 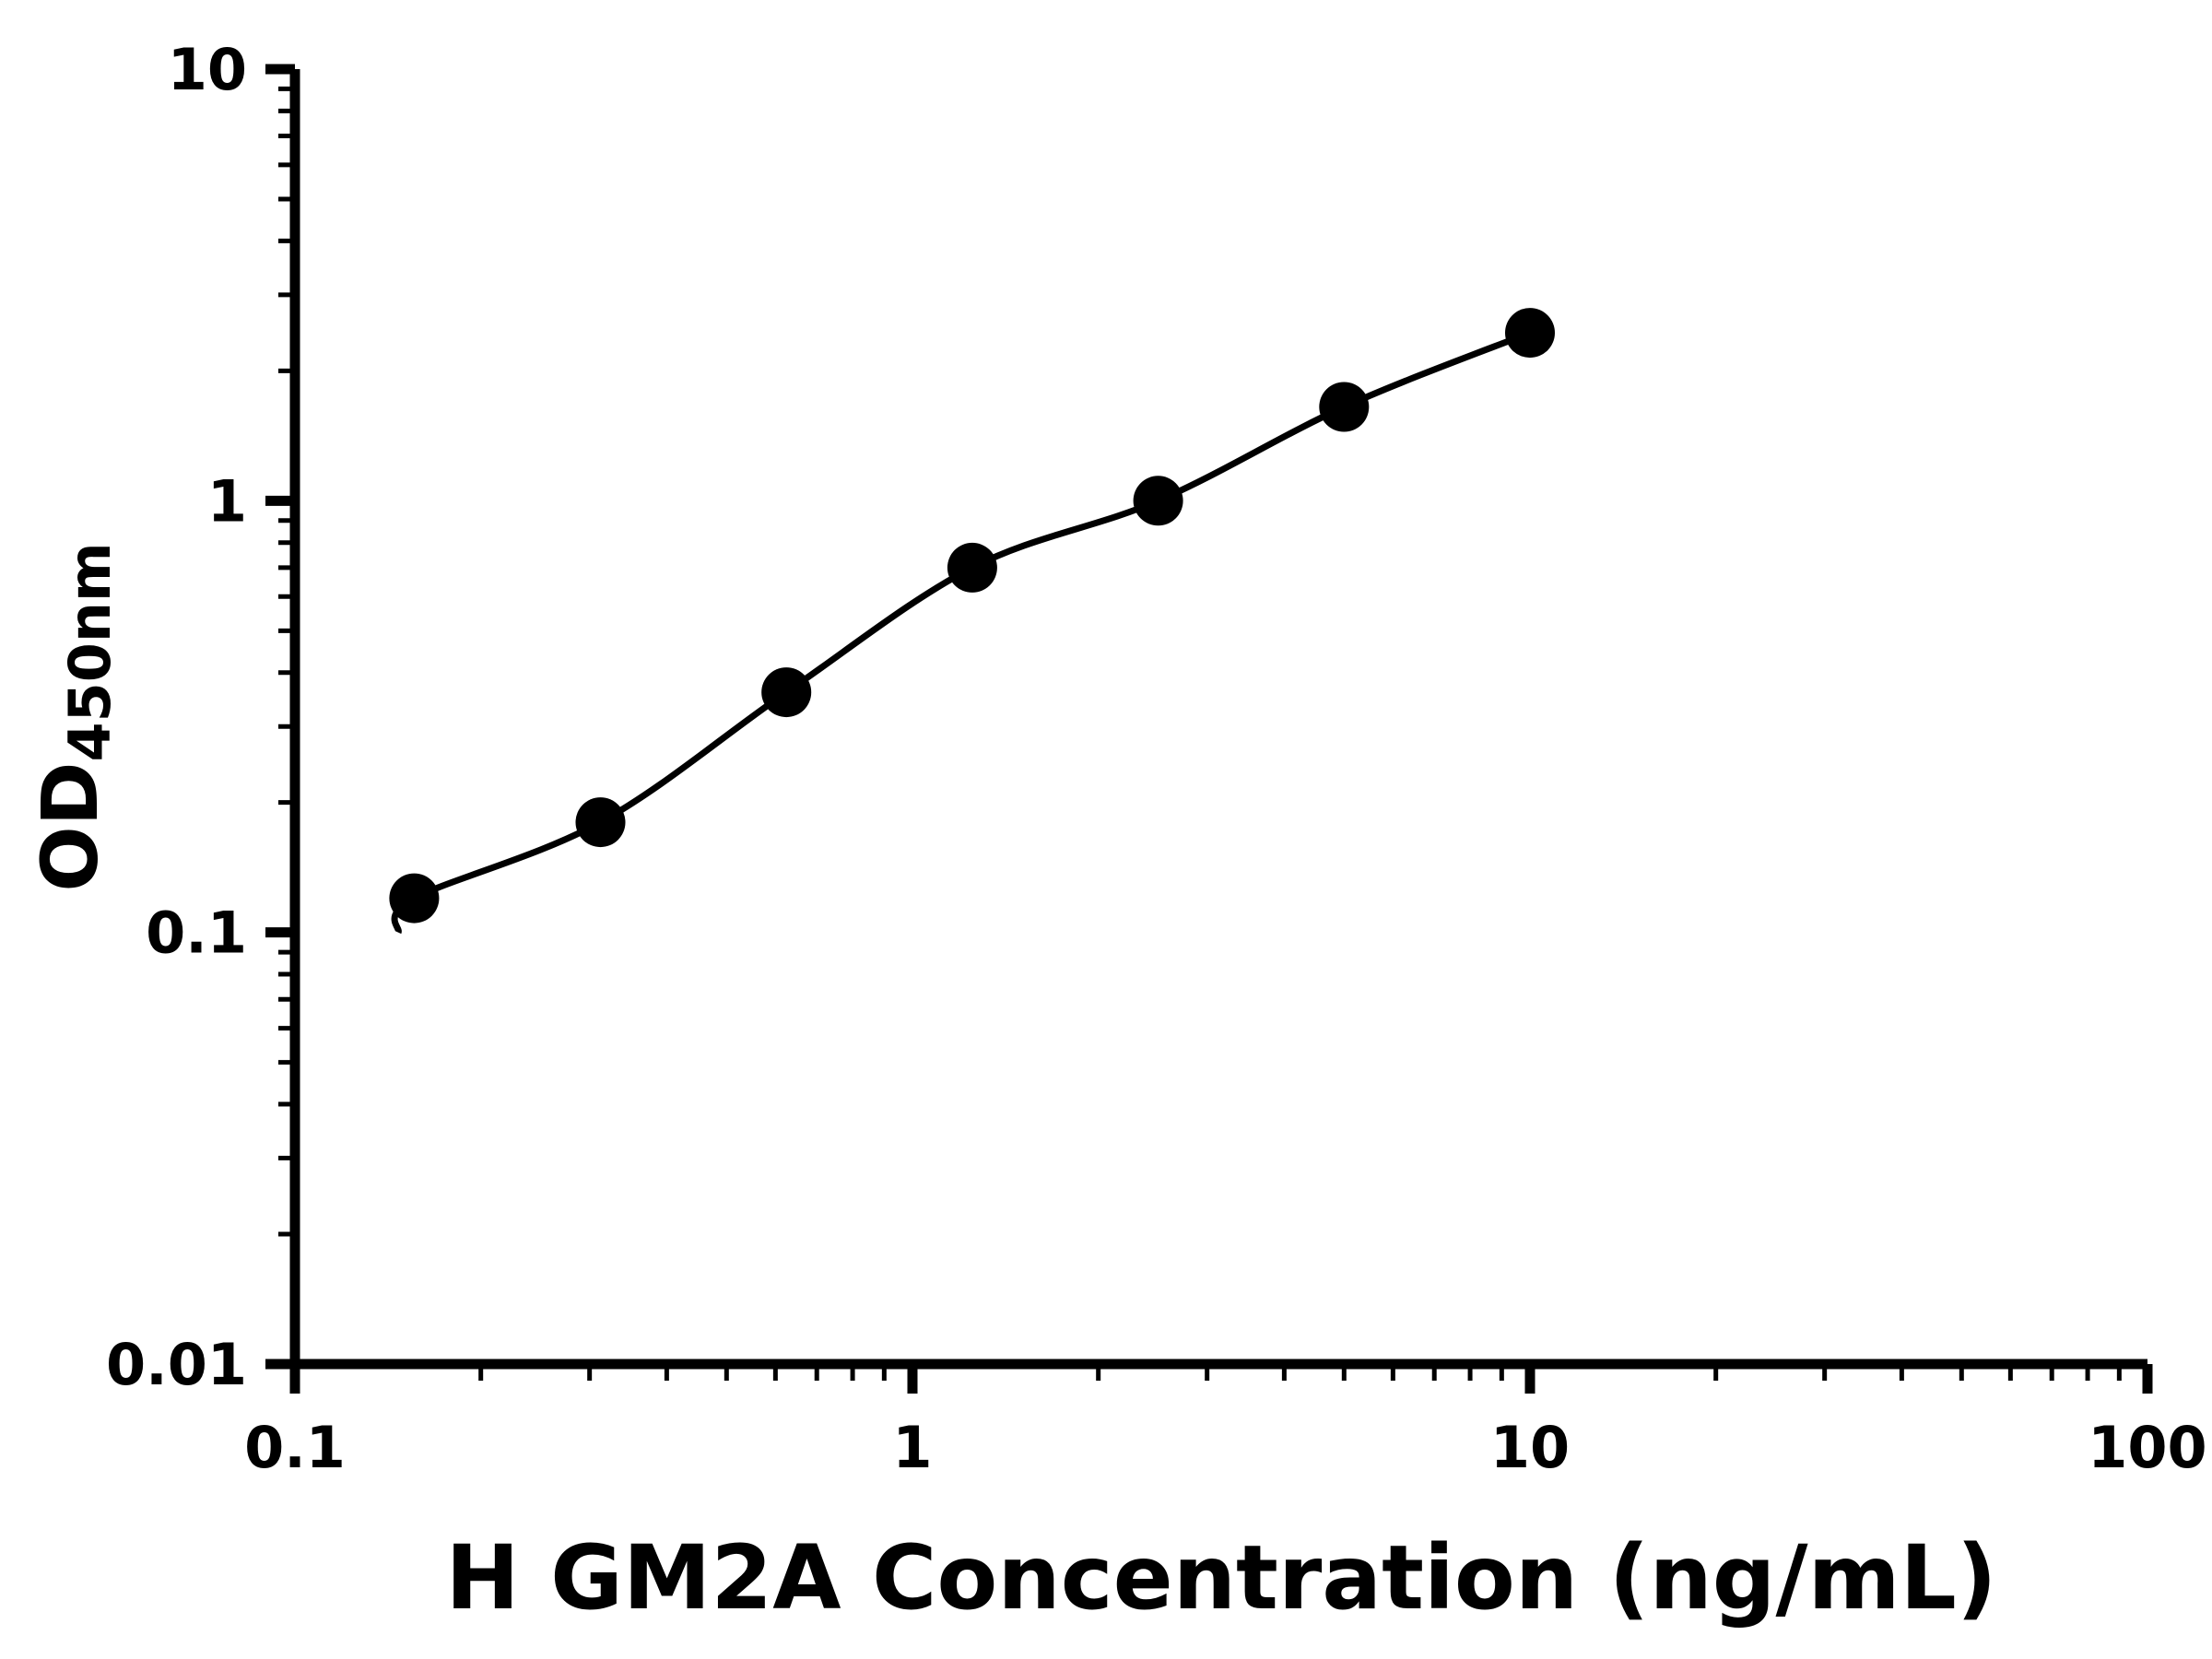 What do you see at coordinates (207, 69) in the screenshot?
I see `y-tick-label: 10` at bounding box center [207, 69].